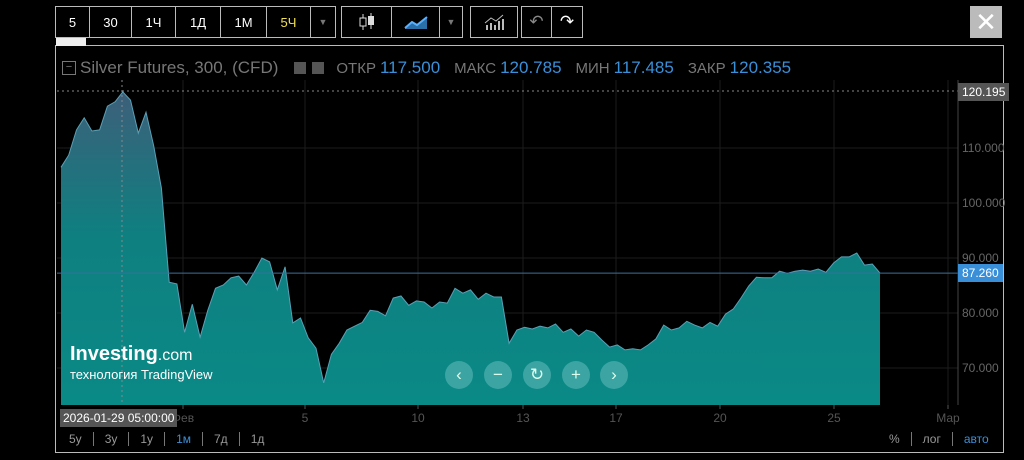  What do you see at coordinates (179, 67) in the screenshot?
I see `legend-title: Silver Futures, 300, (CFD)` at bounding box center [179, 67].